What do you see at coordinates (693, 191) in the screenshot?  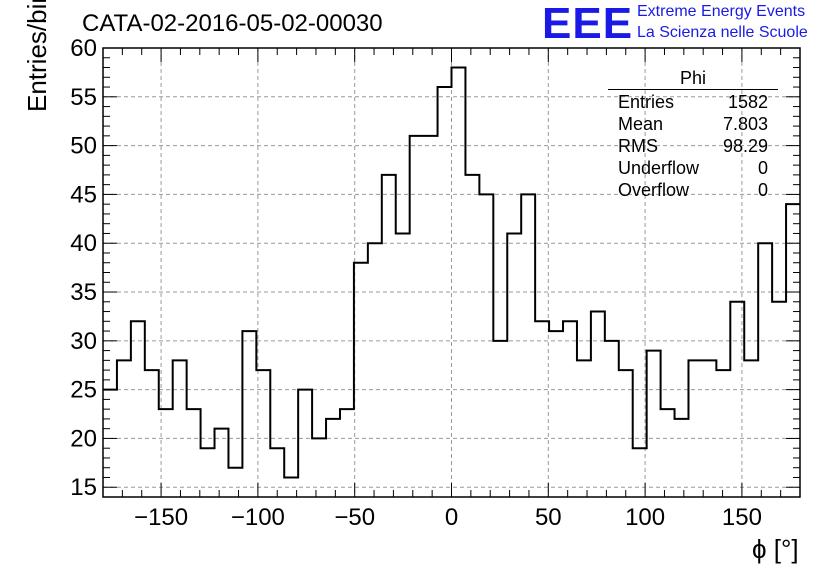 I see `stats-row-overflow: Overflow 0` at bounding box center [693, 191].